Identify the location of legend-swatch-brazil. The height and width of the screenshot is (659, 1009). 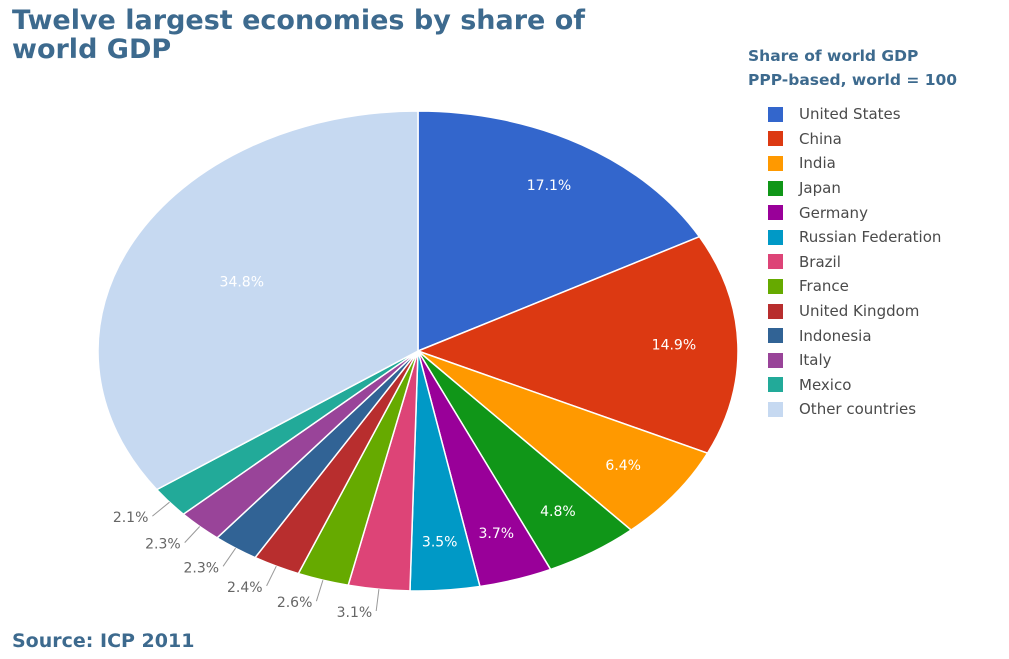
(775, 262).